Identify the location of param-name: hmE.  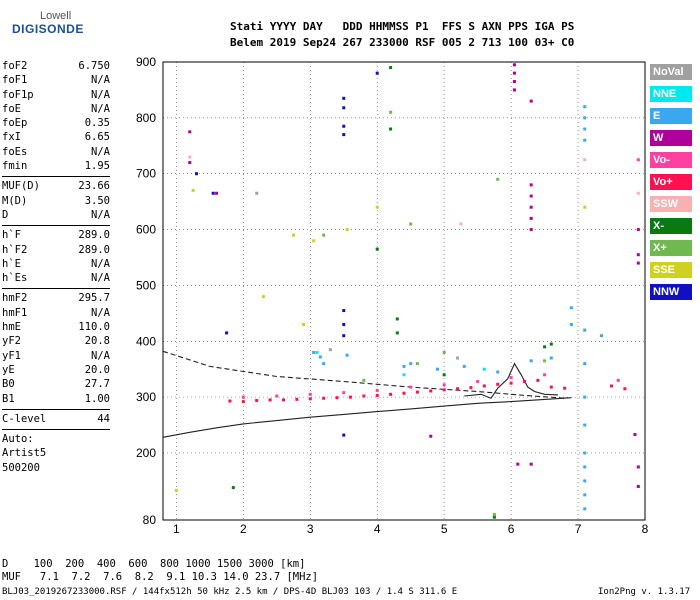
(11, 327).